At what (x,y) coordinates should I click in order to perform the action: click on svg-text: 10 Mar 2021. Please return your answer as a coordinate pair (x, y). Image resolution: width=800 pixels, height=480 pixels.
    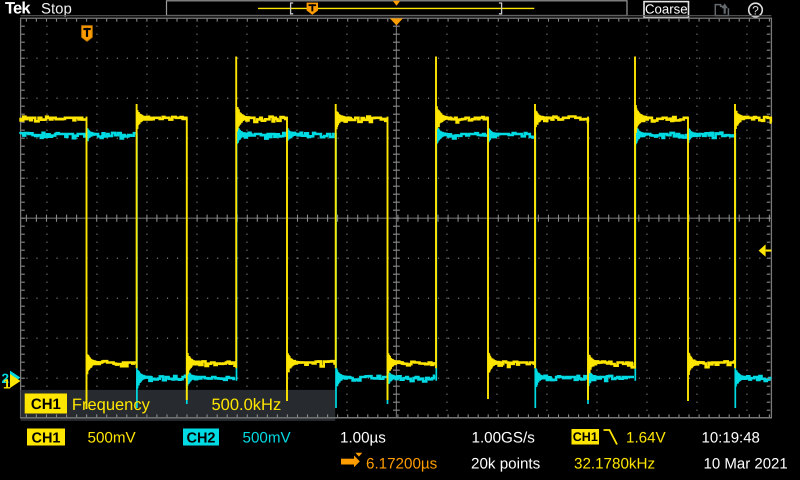
    Looking at the image, I should click on (746, 463).